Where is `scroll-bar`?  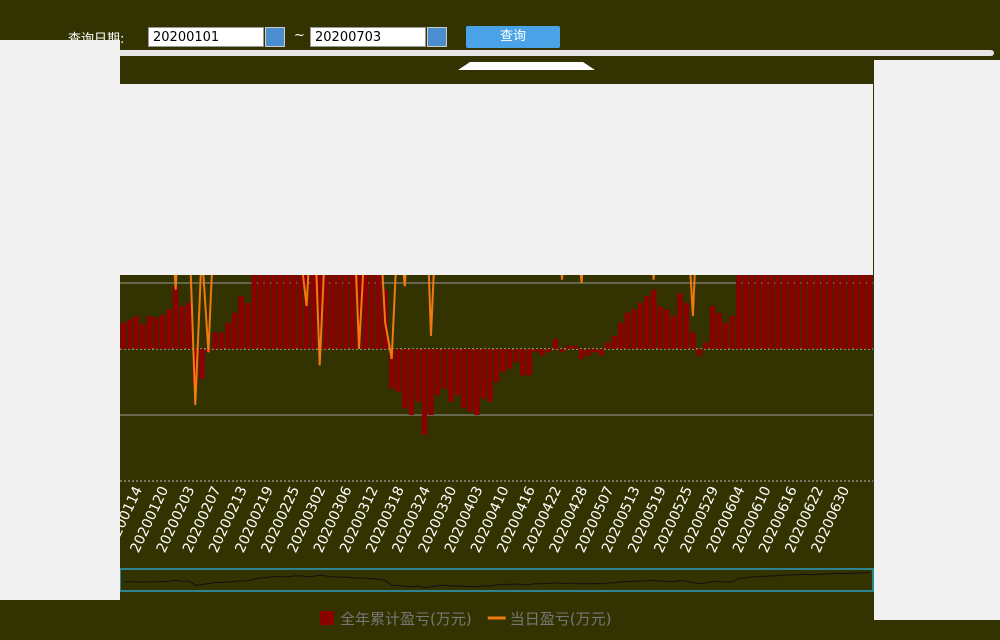 scroll-bar is located at coordinates (552, 53).